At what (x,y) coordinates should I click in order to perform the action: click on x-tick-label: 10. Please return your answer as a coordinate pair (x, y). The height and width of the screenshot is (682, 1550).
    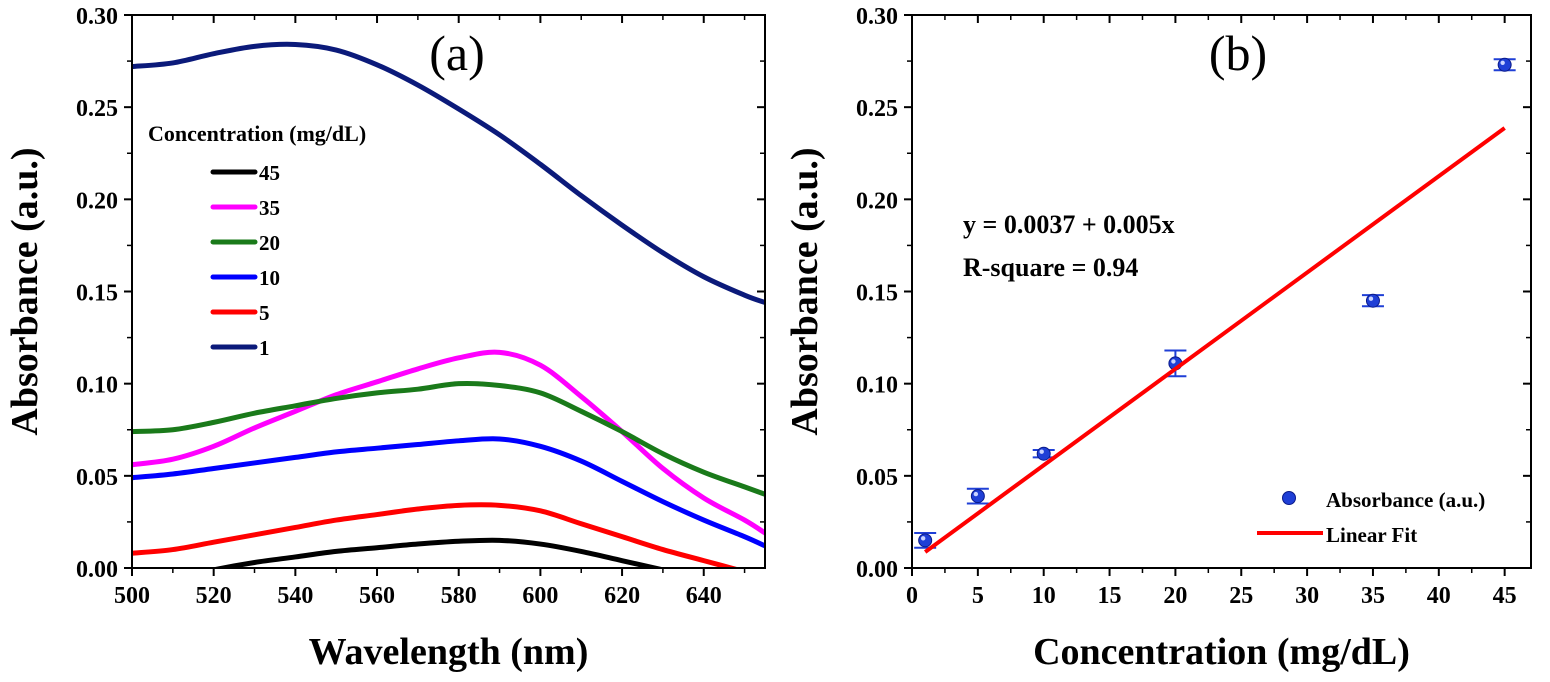
    Looking at the image, I should click on (1044, 596).